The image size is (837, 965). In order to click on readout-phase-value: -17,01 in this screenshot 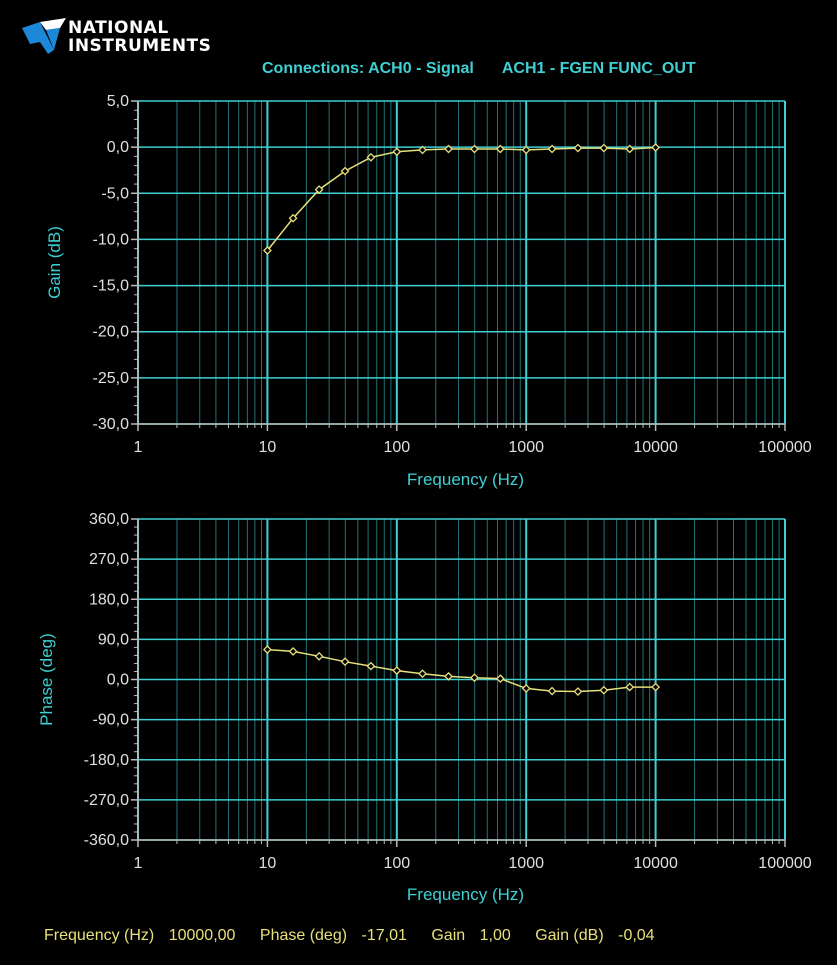, I will do `click(384, 935)`.